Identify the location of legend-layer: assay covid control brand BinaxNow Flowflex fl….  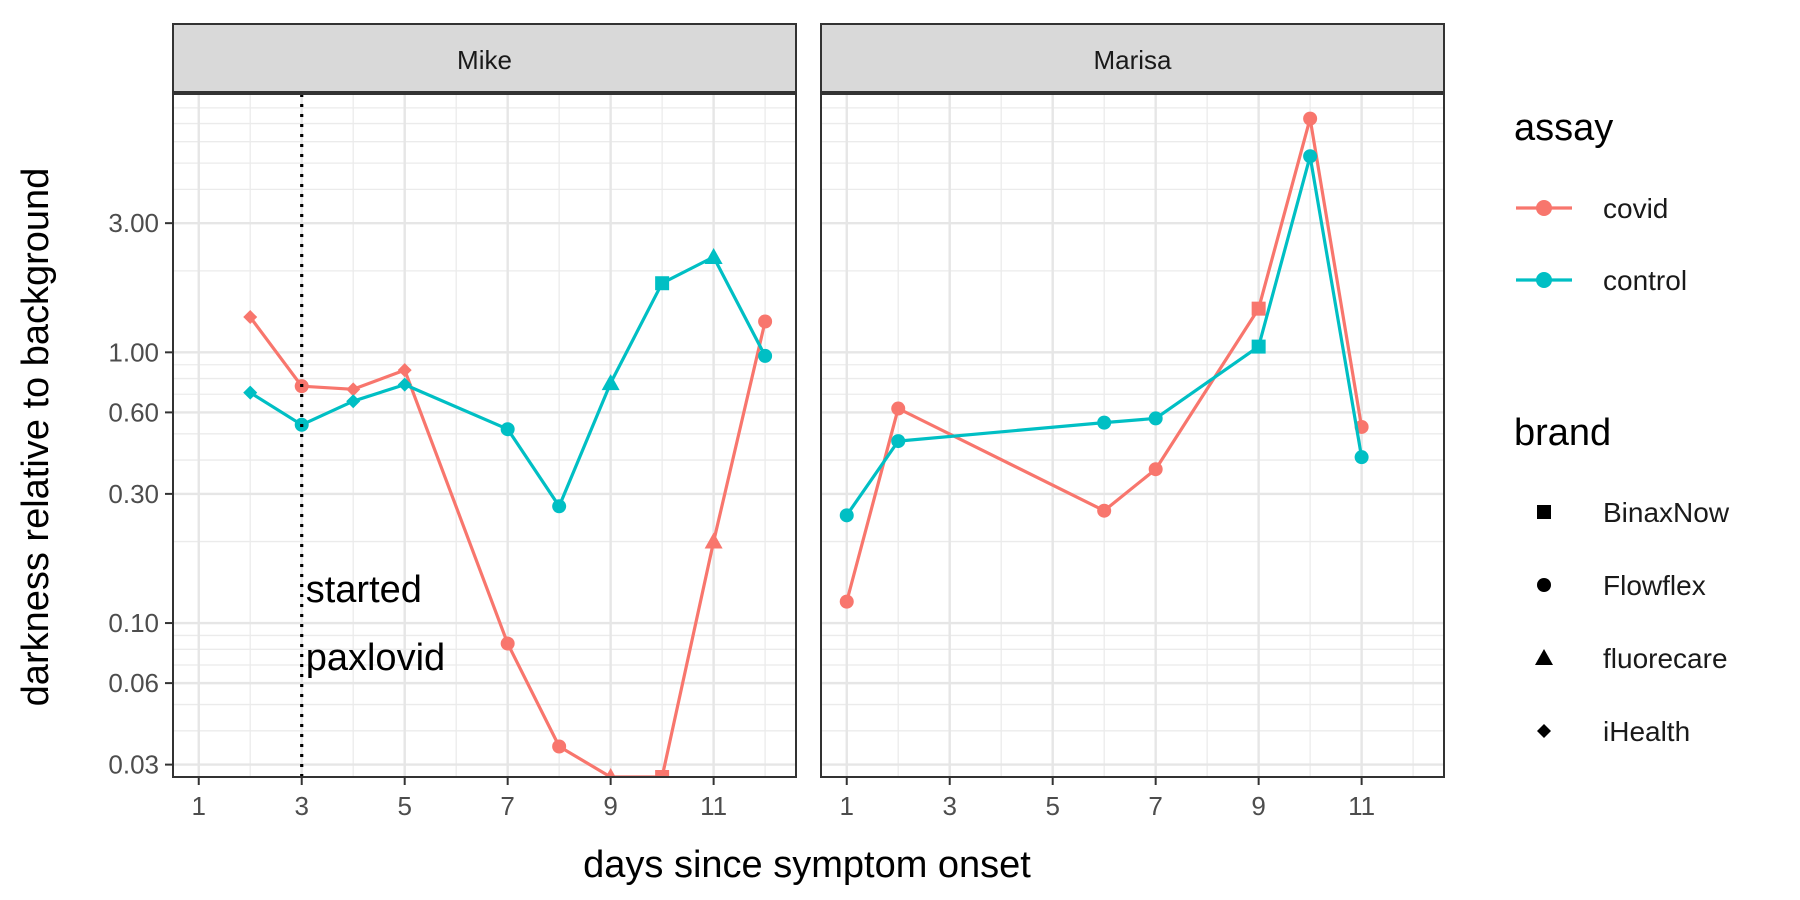
(1622, 427).